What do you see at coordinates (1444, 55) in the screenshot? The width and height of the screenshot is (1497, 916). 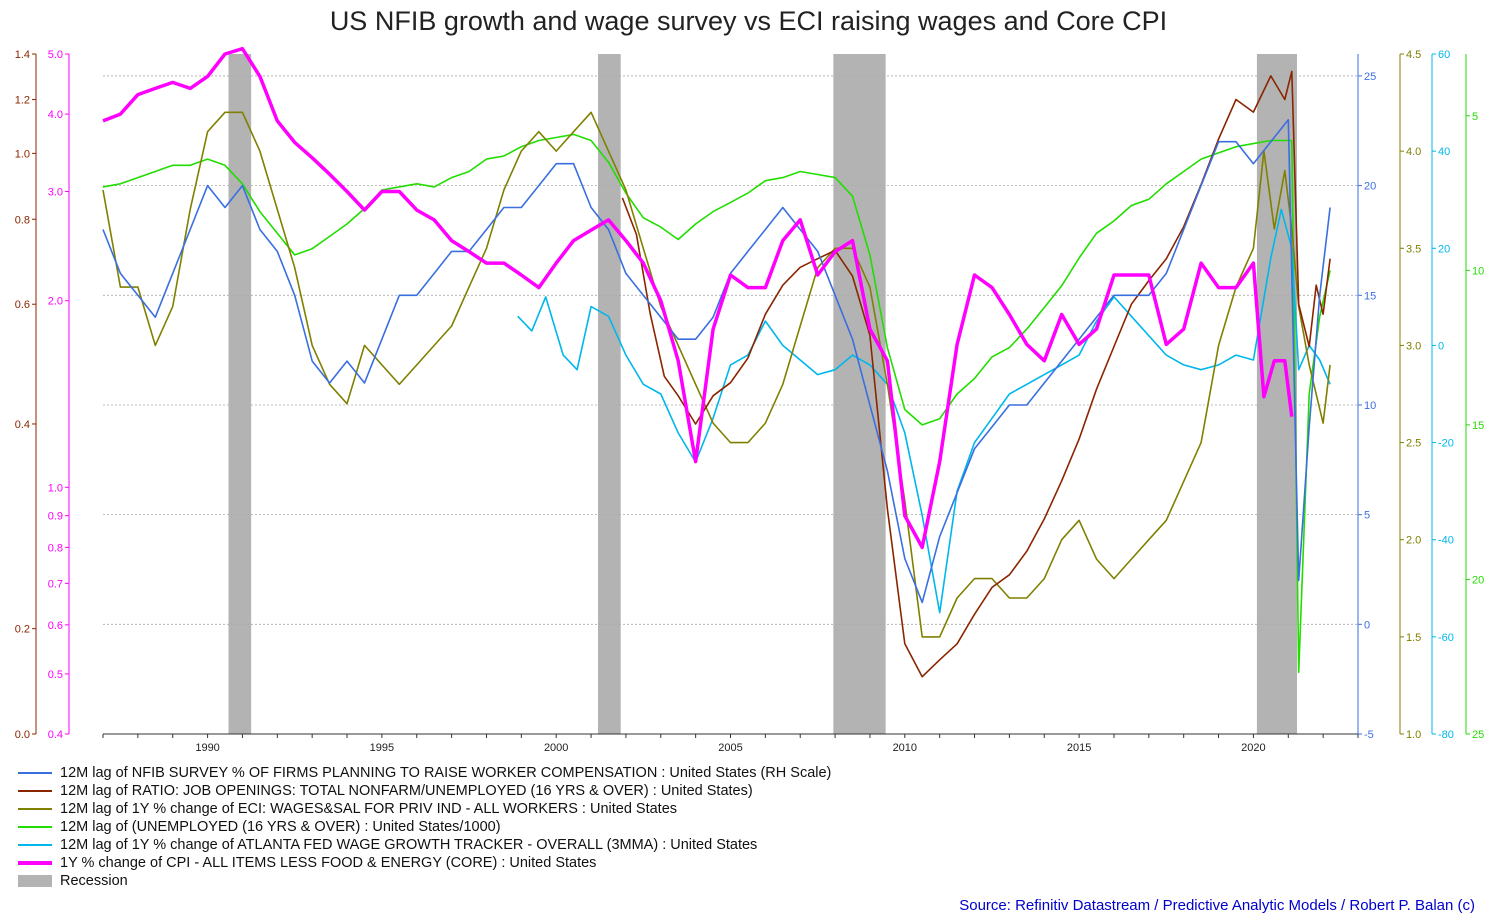 I see `atlanta-tick-label: 60` at bounding box center [1444, 55].